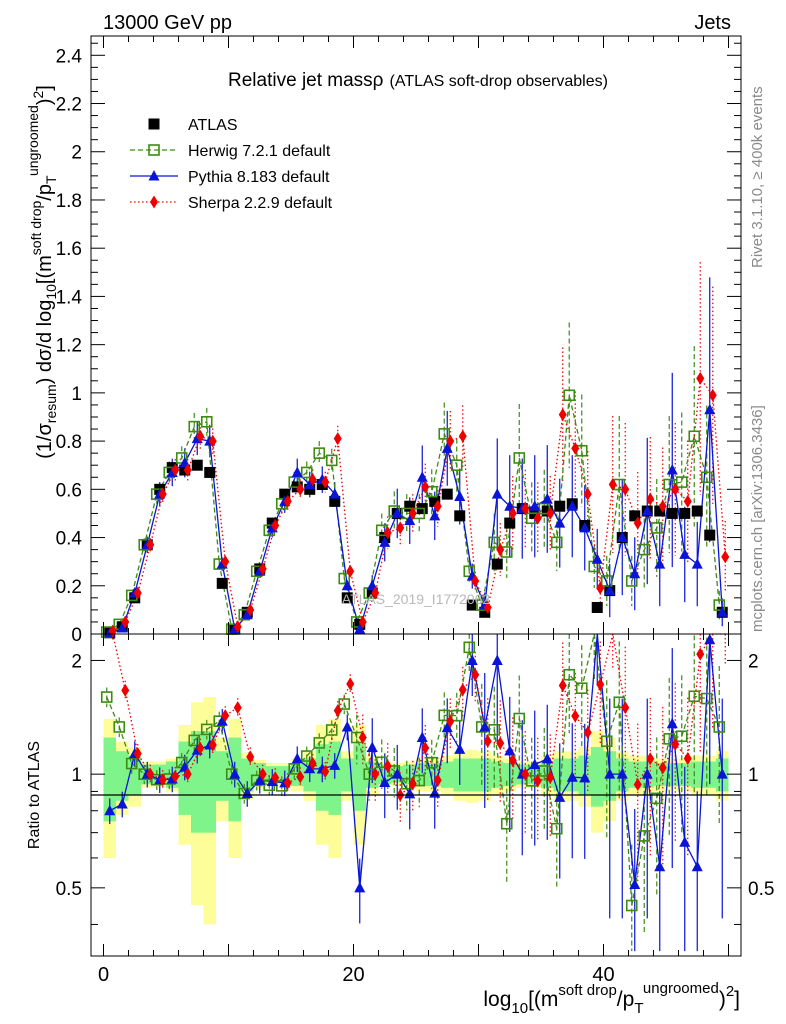 The width and height of the screenshot is (786, 1024). What do you see at coordinates (213, 125) in the screenshot?
I see `legend-label-atlas: ATLAS` at bounding box center [213, 125].